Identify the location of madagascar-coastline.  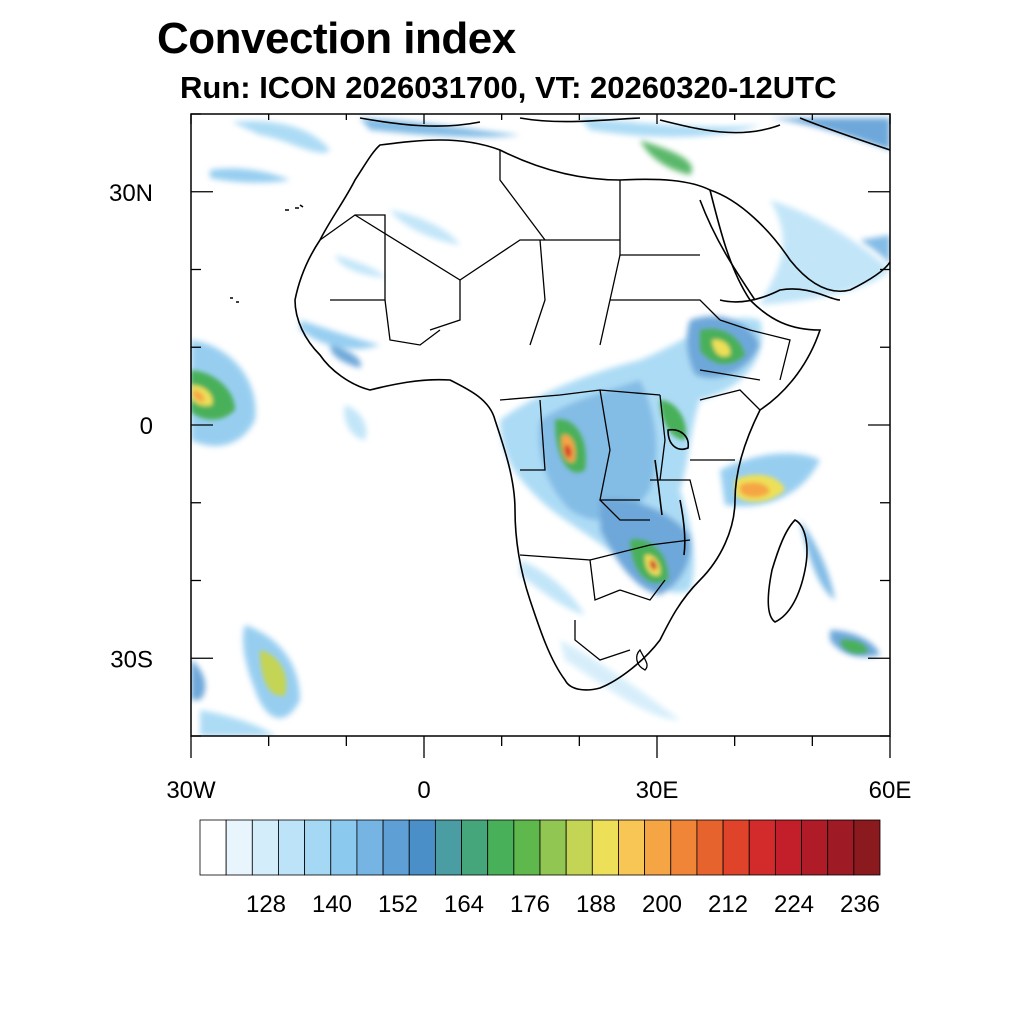
(787, 571).